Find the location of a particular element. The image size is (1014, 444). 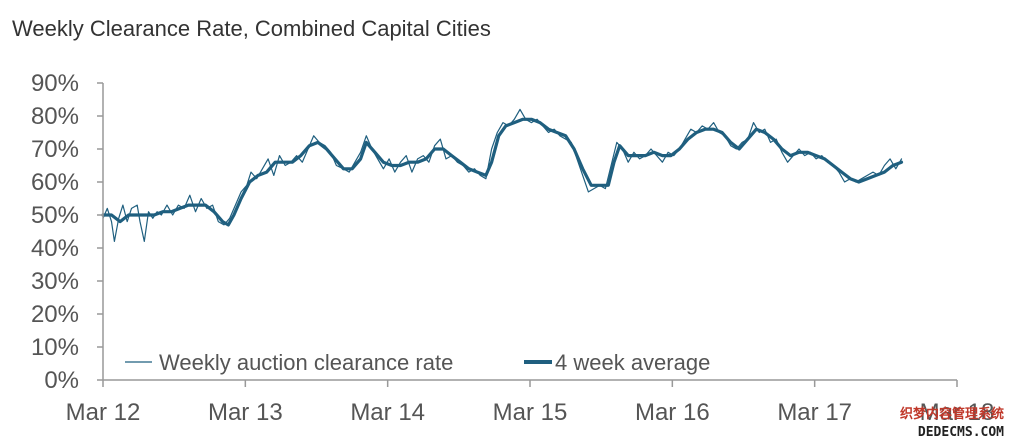

y-tick-label: 0% is located at coordinates (61, 380).